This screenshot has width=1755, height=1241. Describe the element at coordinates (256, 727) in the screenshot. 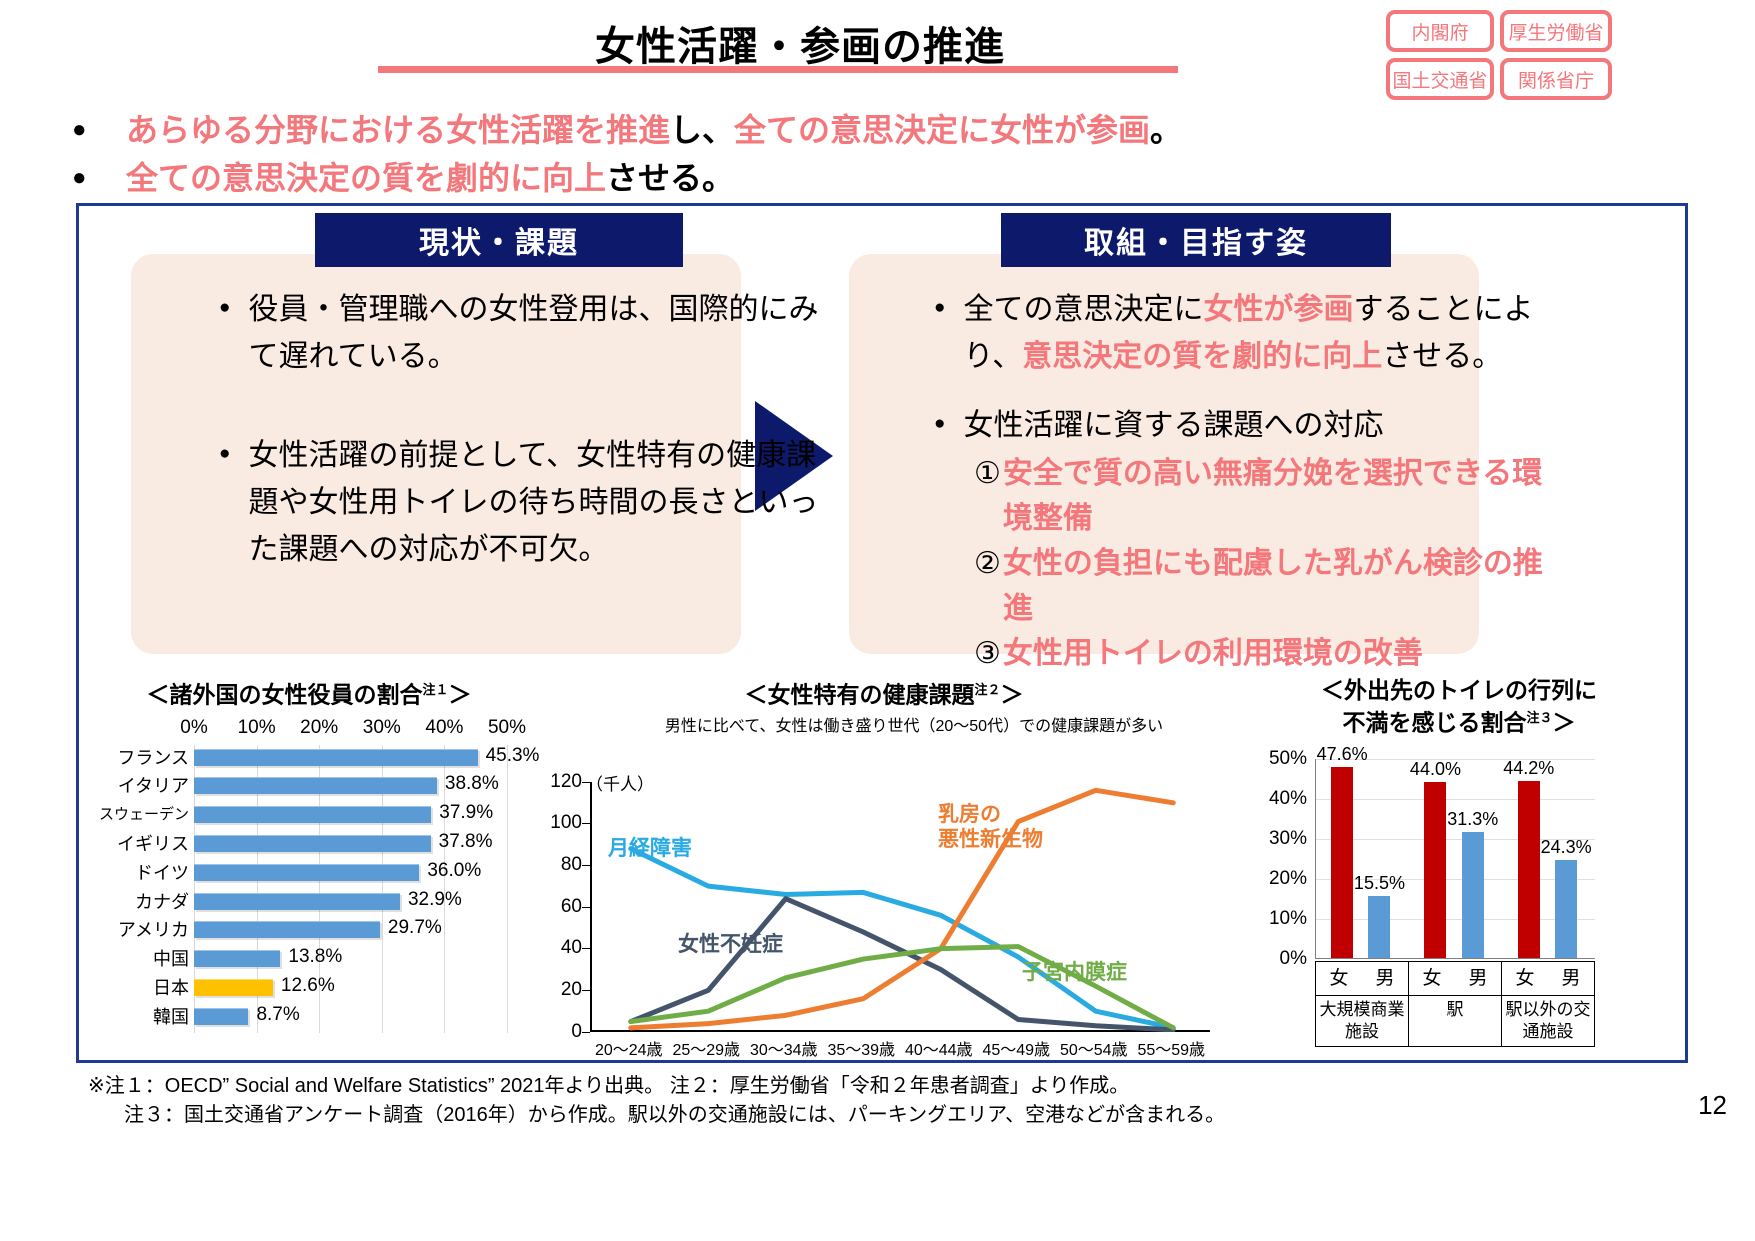

I see `chart1-x-tick: 10%` at that location.